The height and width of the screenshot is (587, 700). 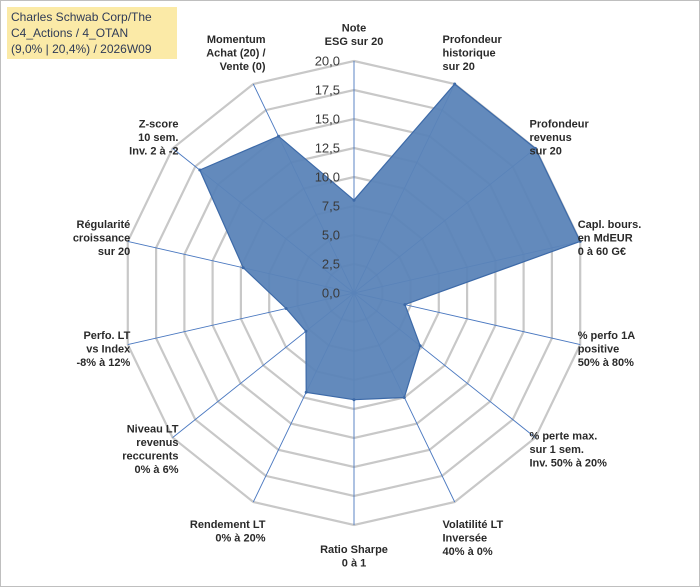 What do you see at coordinates (327, 119) in the screenshot?
I see `tick-label: 15,0` at bounding box center [327, 119].